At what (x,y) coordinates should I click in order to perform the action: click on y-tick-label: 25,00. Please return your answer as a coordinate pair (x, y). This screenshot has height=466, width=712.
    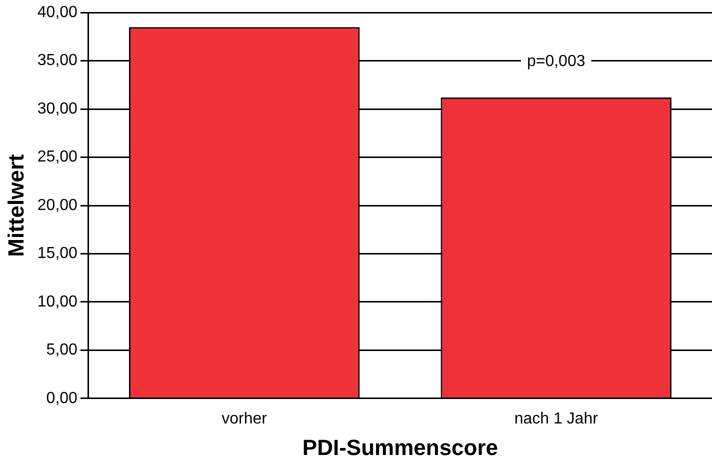
    Looking at the image, I should click on (57, 157).